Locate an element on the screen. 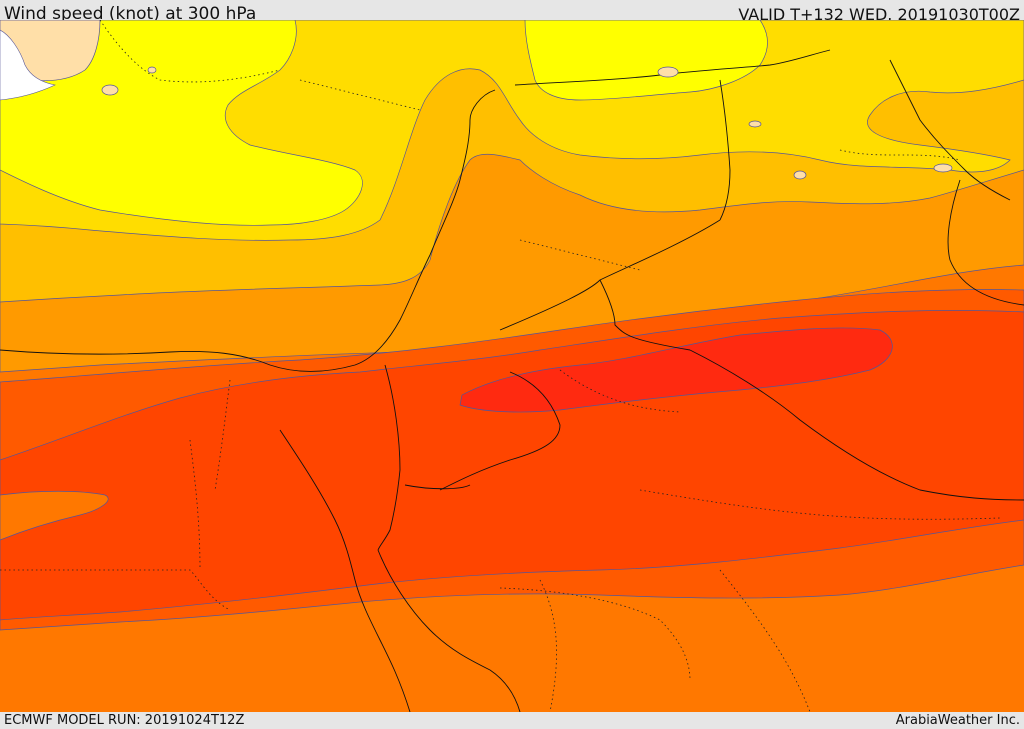  missing-data-area is located at coordinates (28, 65).